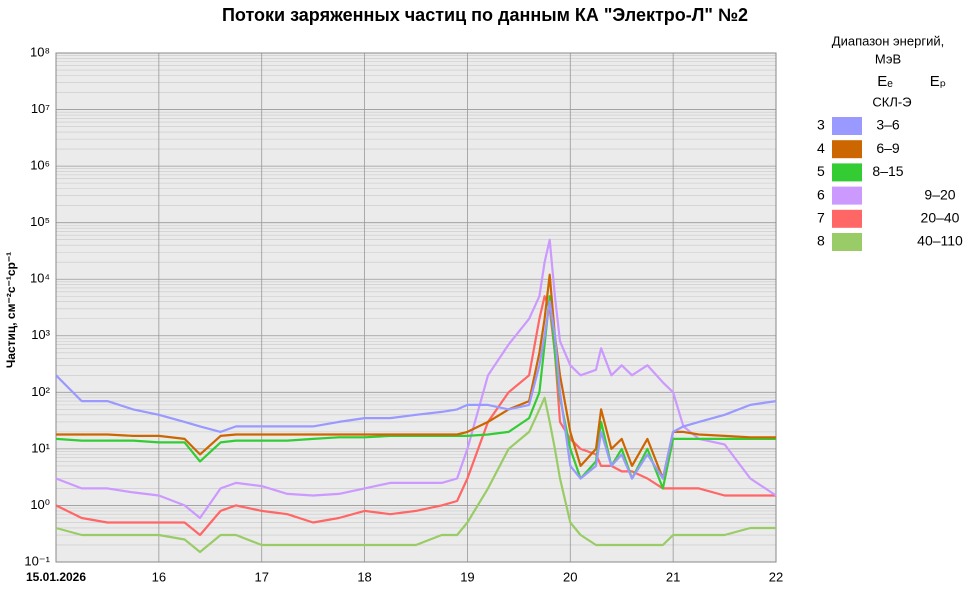 Image resolution: width=970 pixels, height=600 pixels. I want to click on x-tick-label: 17, so click(261, 576).